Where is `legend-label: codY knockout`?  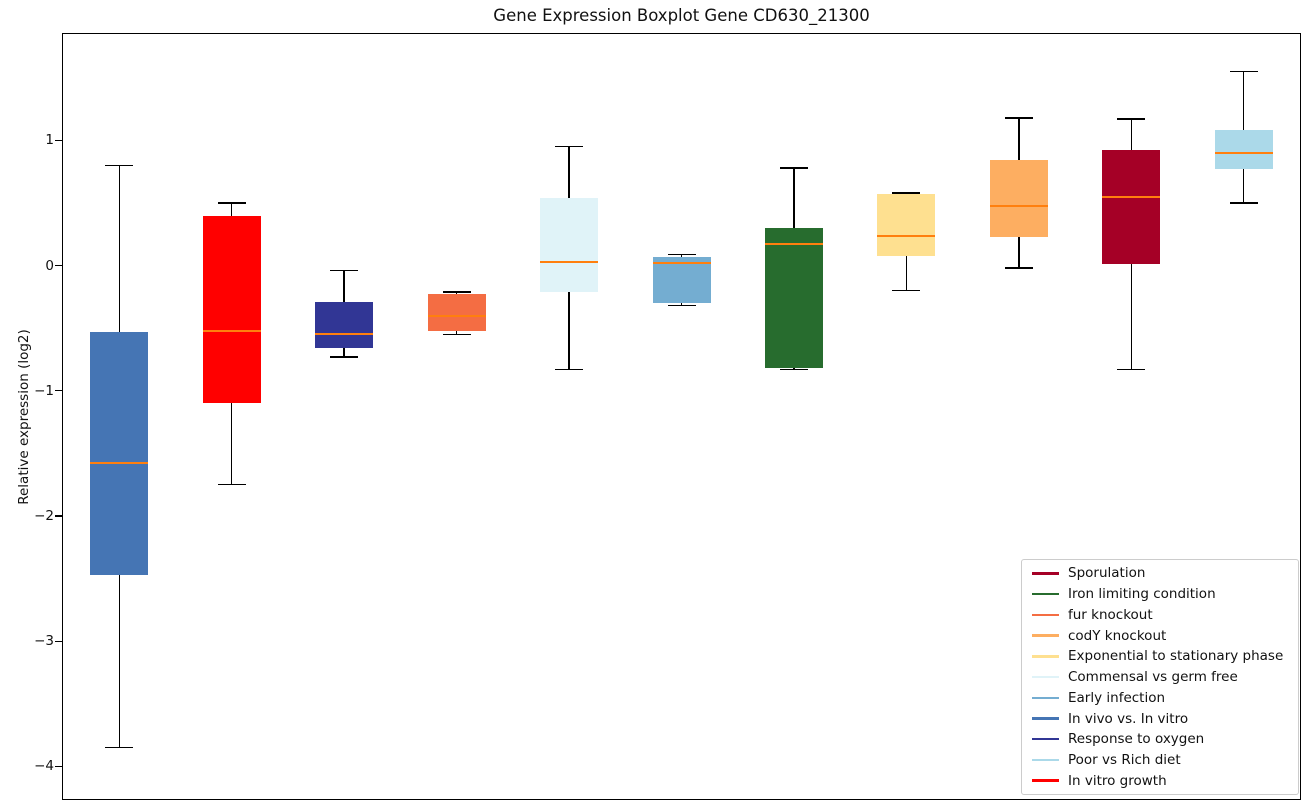 legend-label: codY knockout is located at coordinates (1117, 635).